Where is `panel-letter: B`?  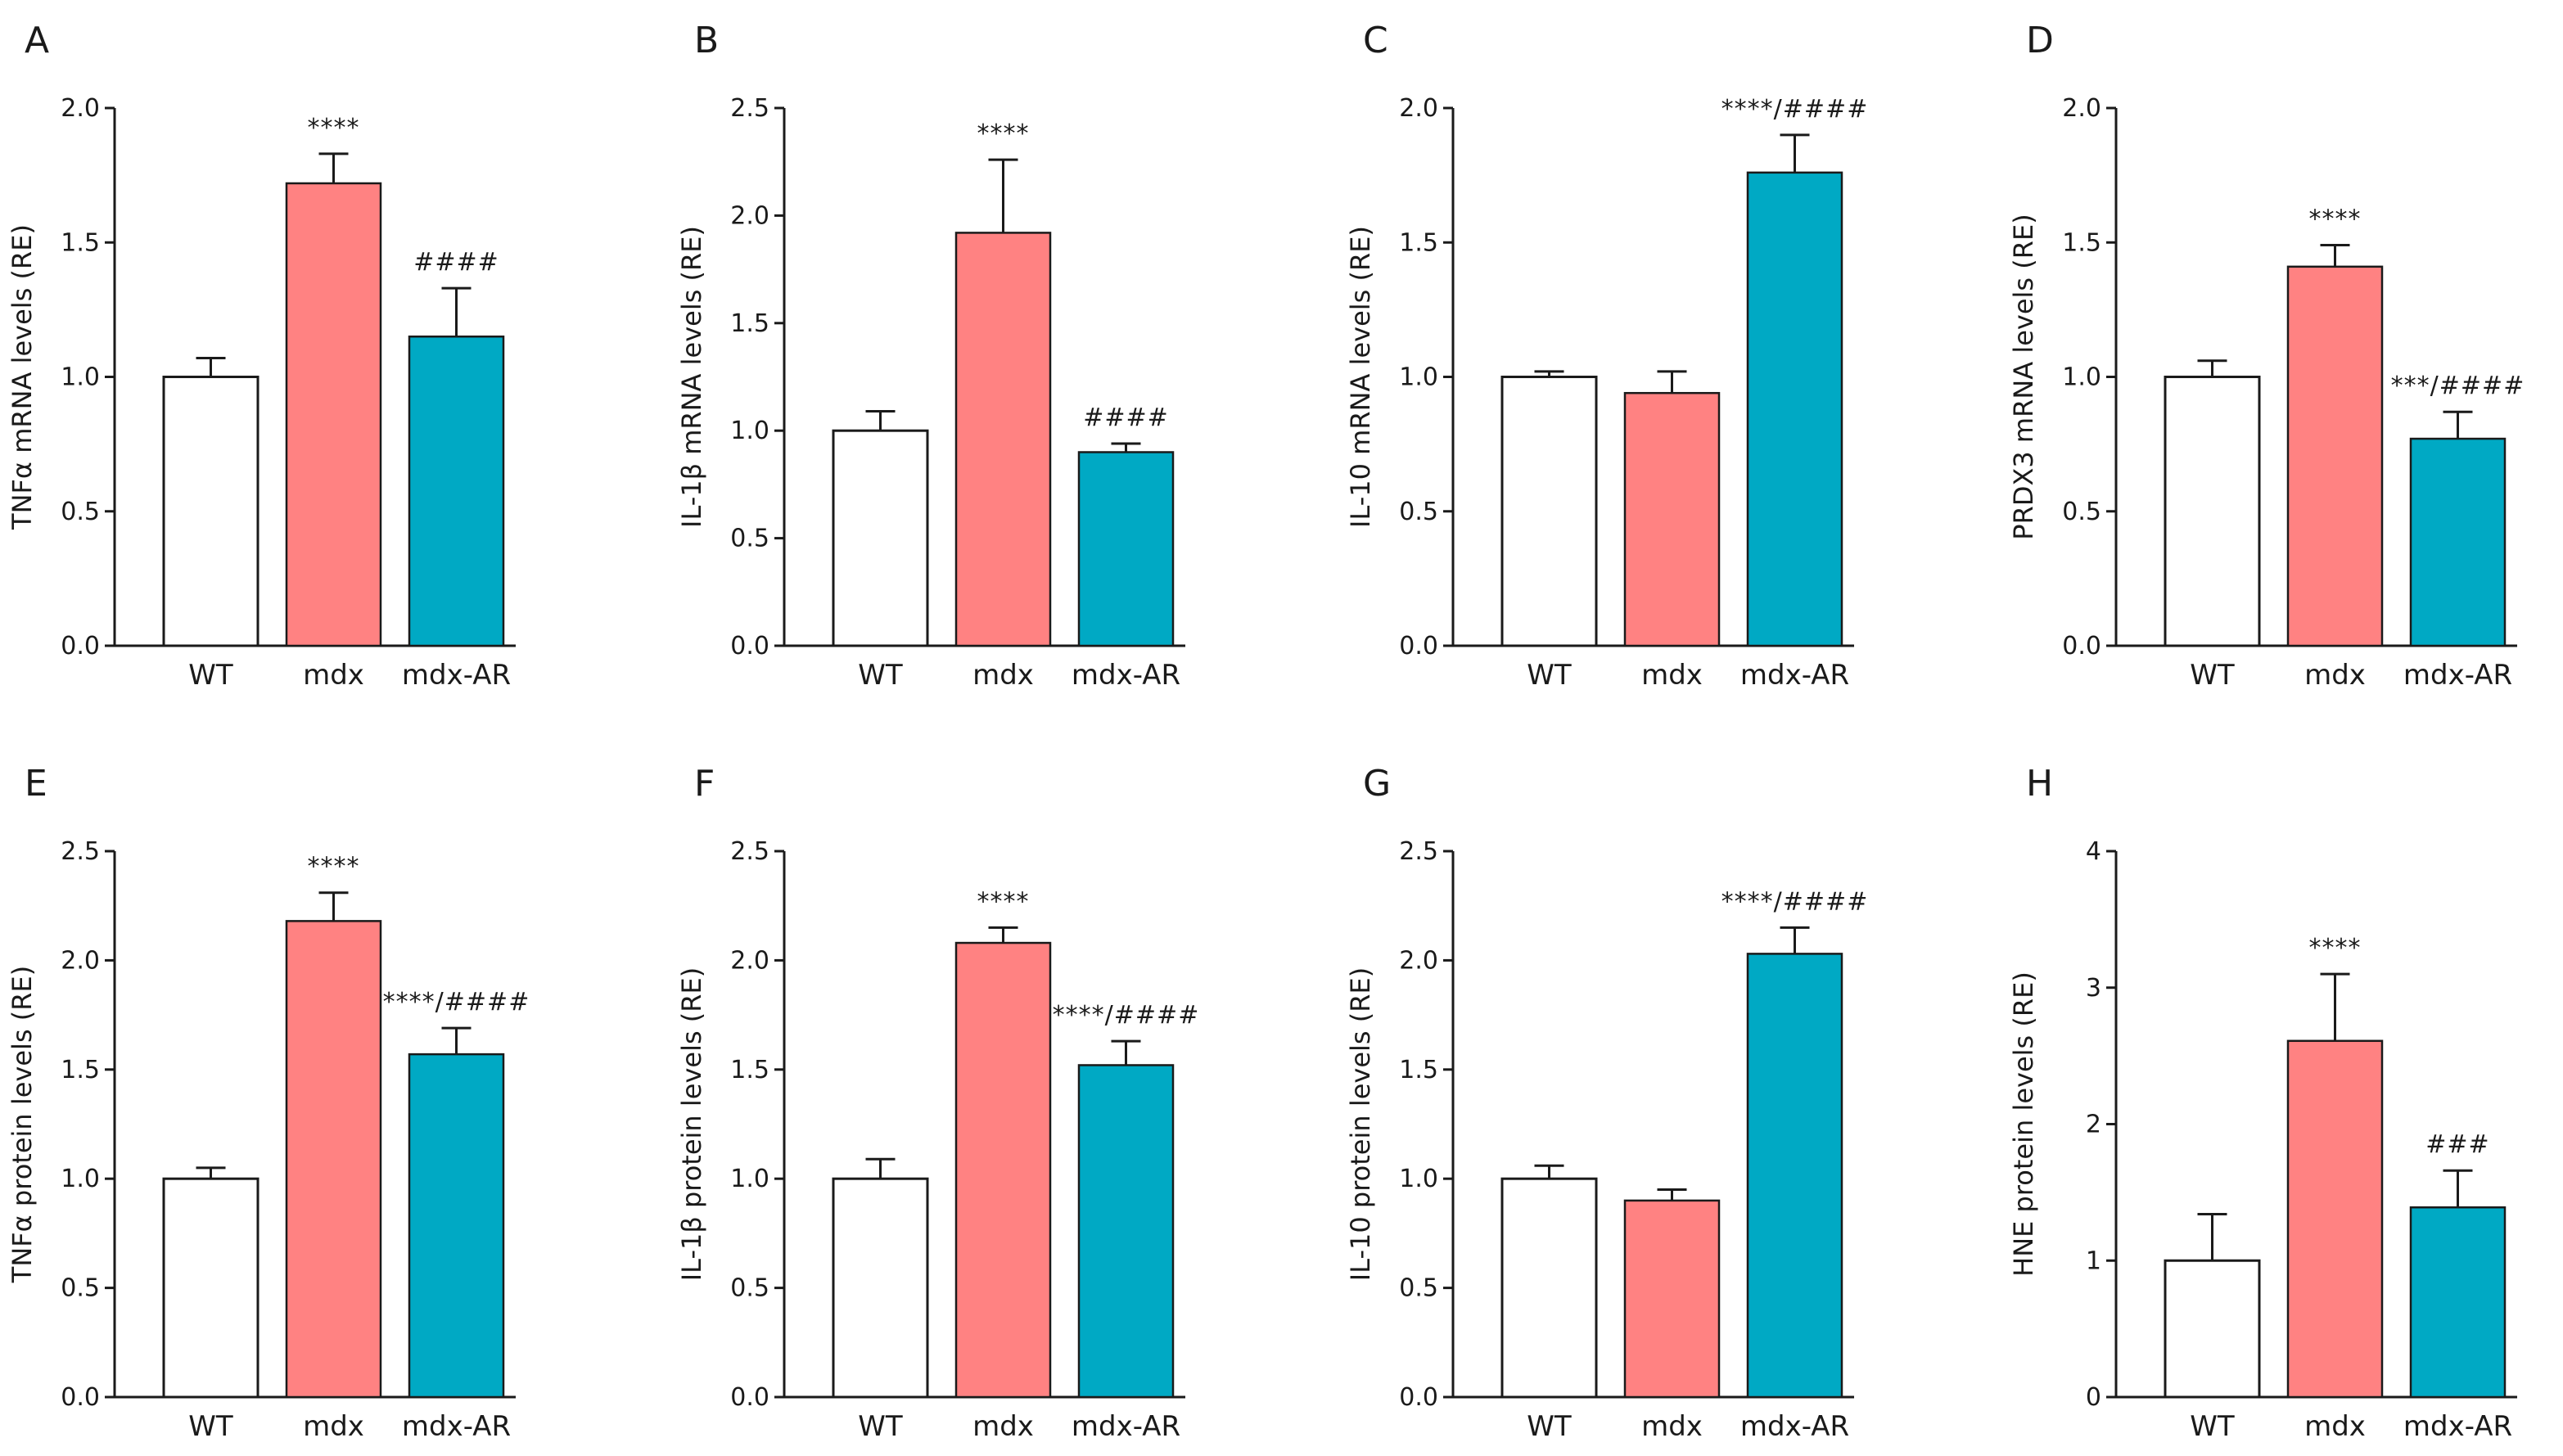
panel-letter: B is located at coordinates (707, 40).